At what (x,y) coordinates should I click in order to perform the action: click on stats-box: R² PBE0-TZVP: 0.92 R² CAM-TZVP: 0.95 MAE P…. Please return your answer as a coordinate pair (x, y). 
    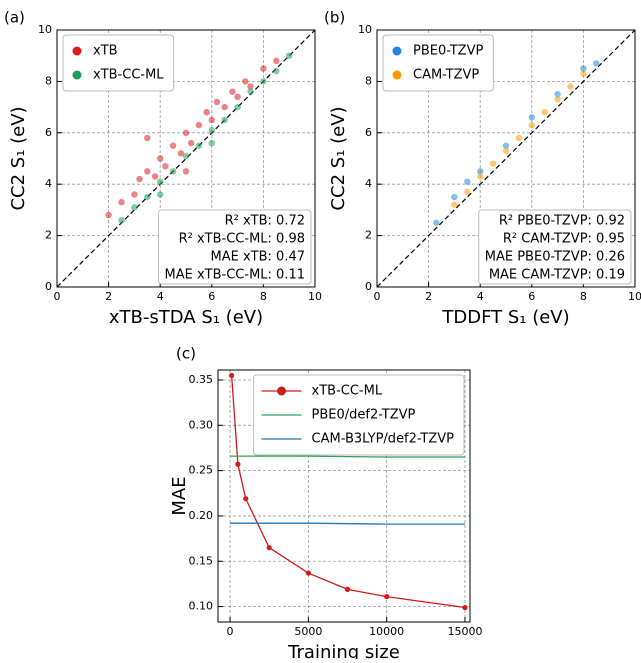
    Looking at the image, I should click on (555, 247).